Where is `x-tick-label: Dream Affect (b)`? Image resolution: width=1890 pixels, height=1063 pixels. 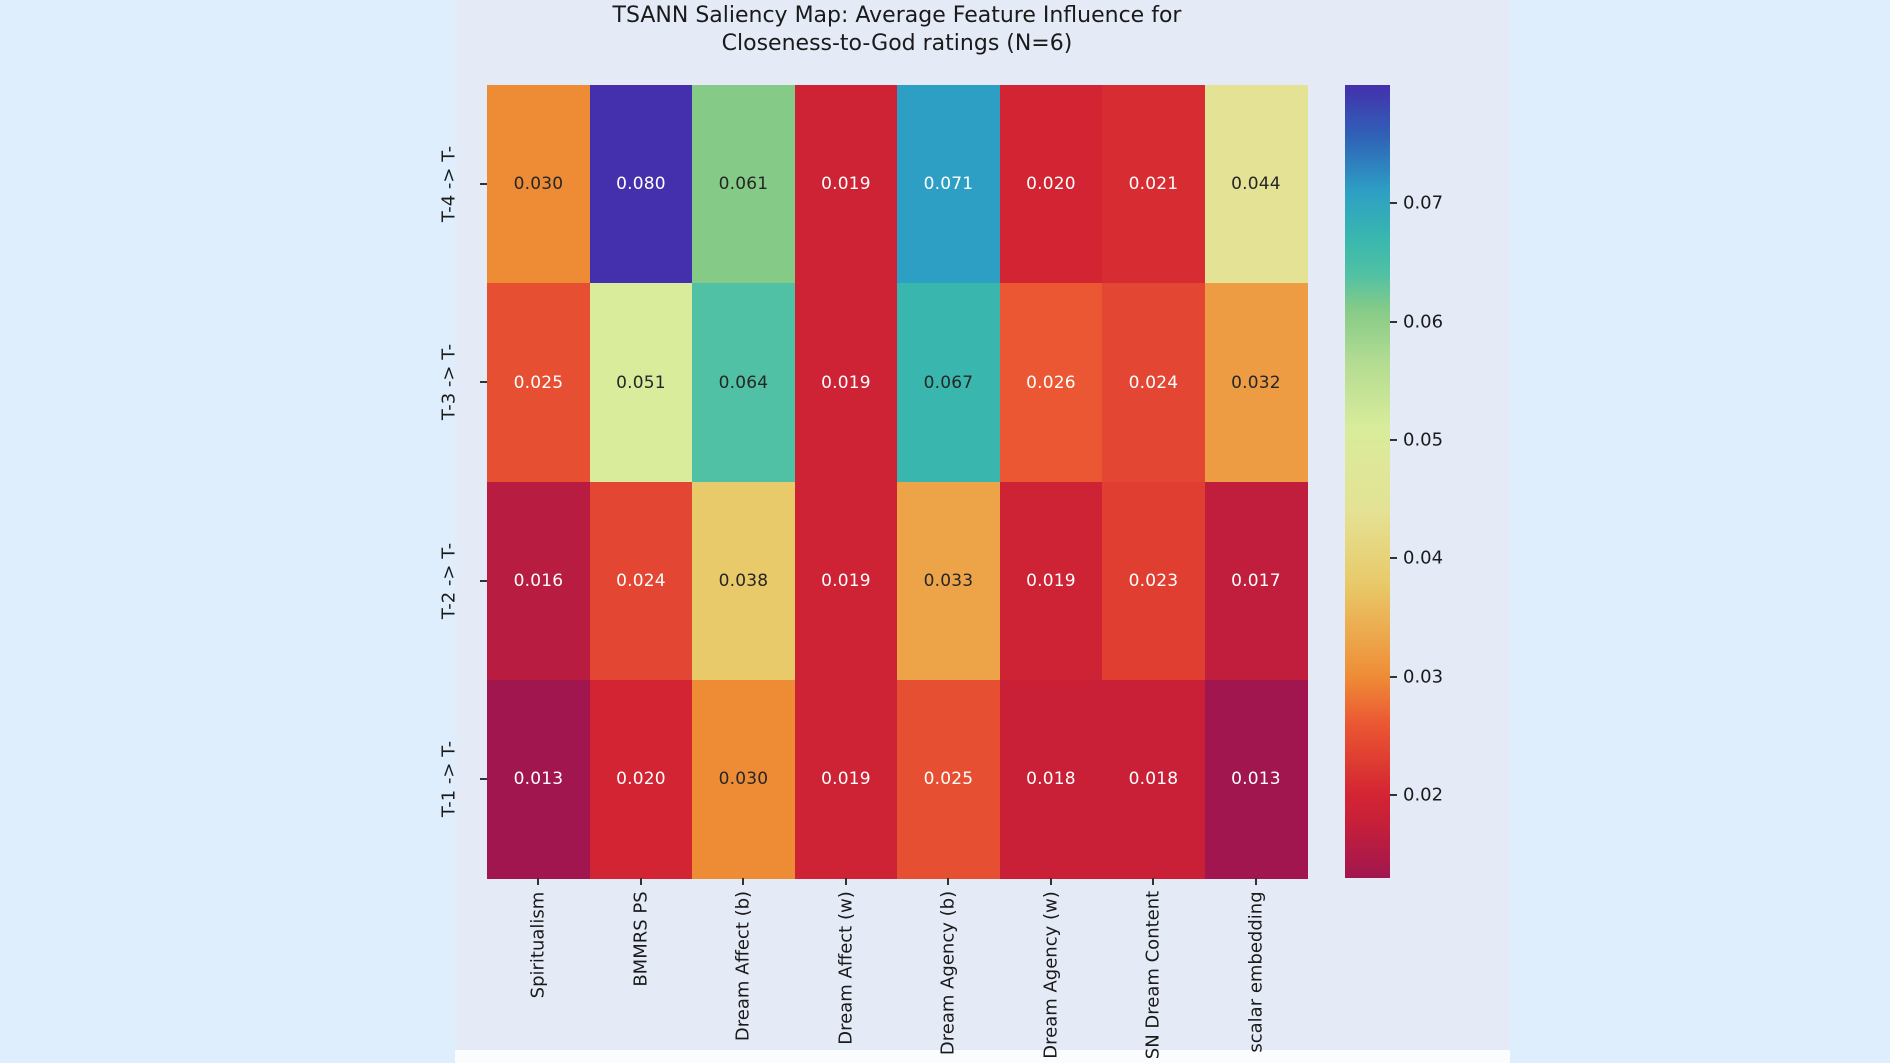 x-tick-label: Dream Affect (b) is located at coordinates (743, 966).